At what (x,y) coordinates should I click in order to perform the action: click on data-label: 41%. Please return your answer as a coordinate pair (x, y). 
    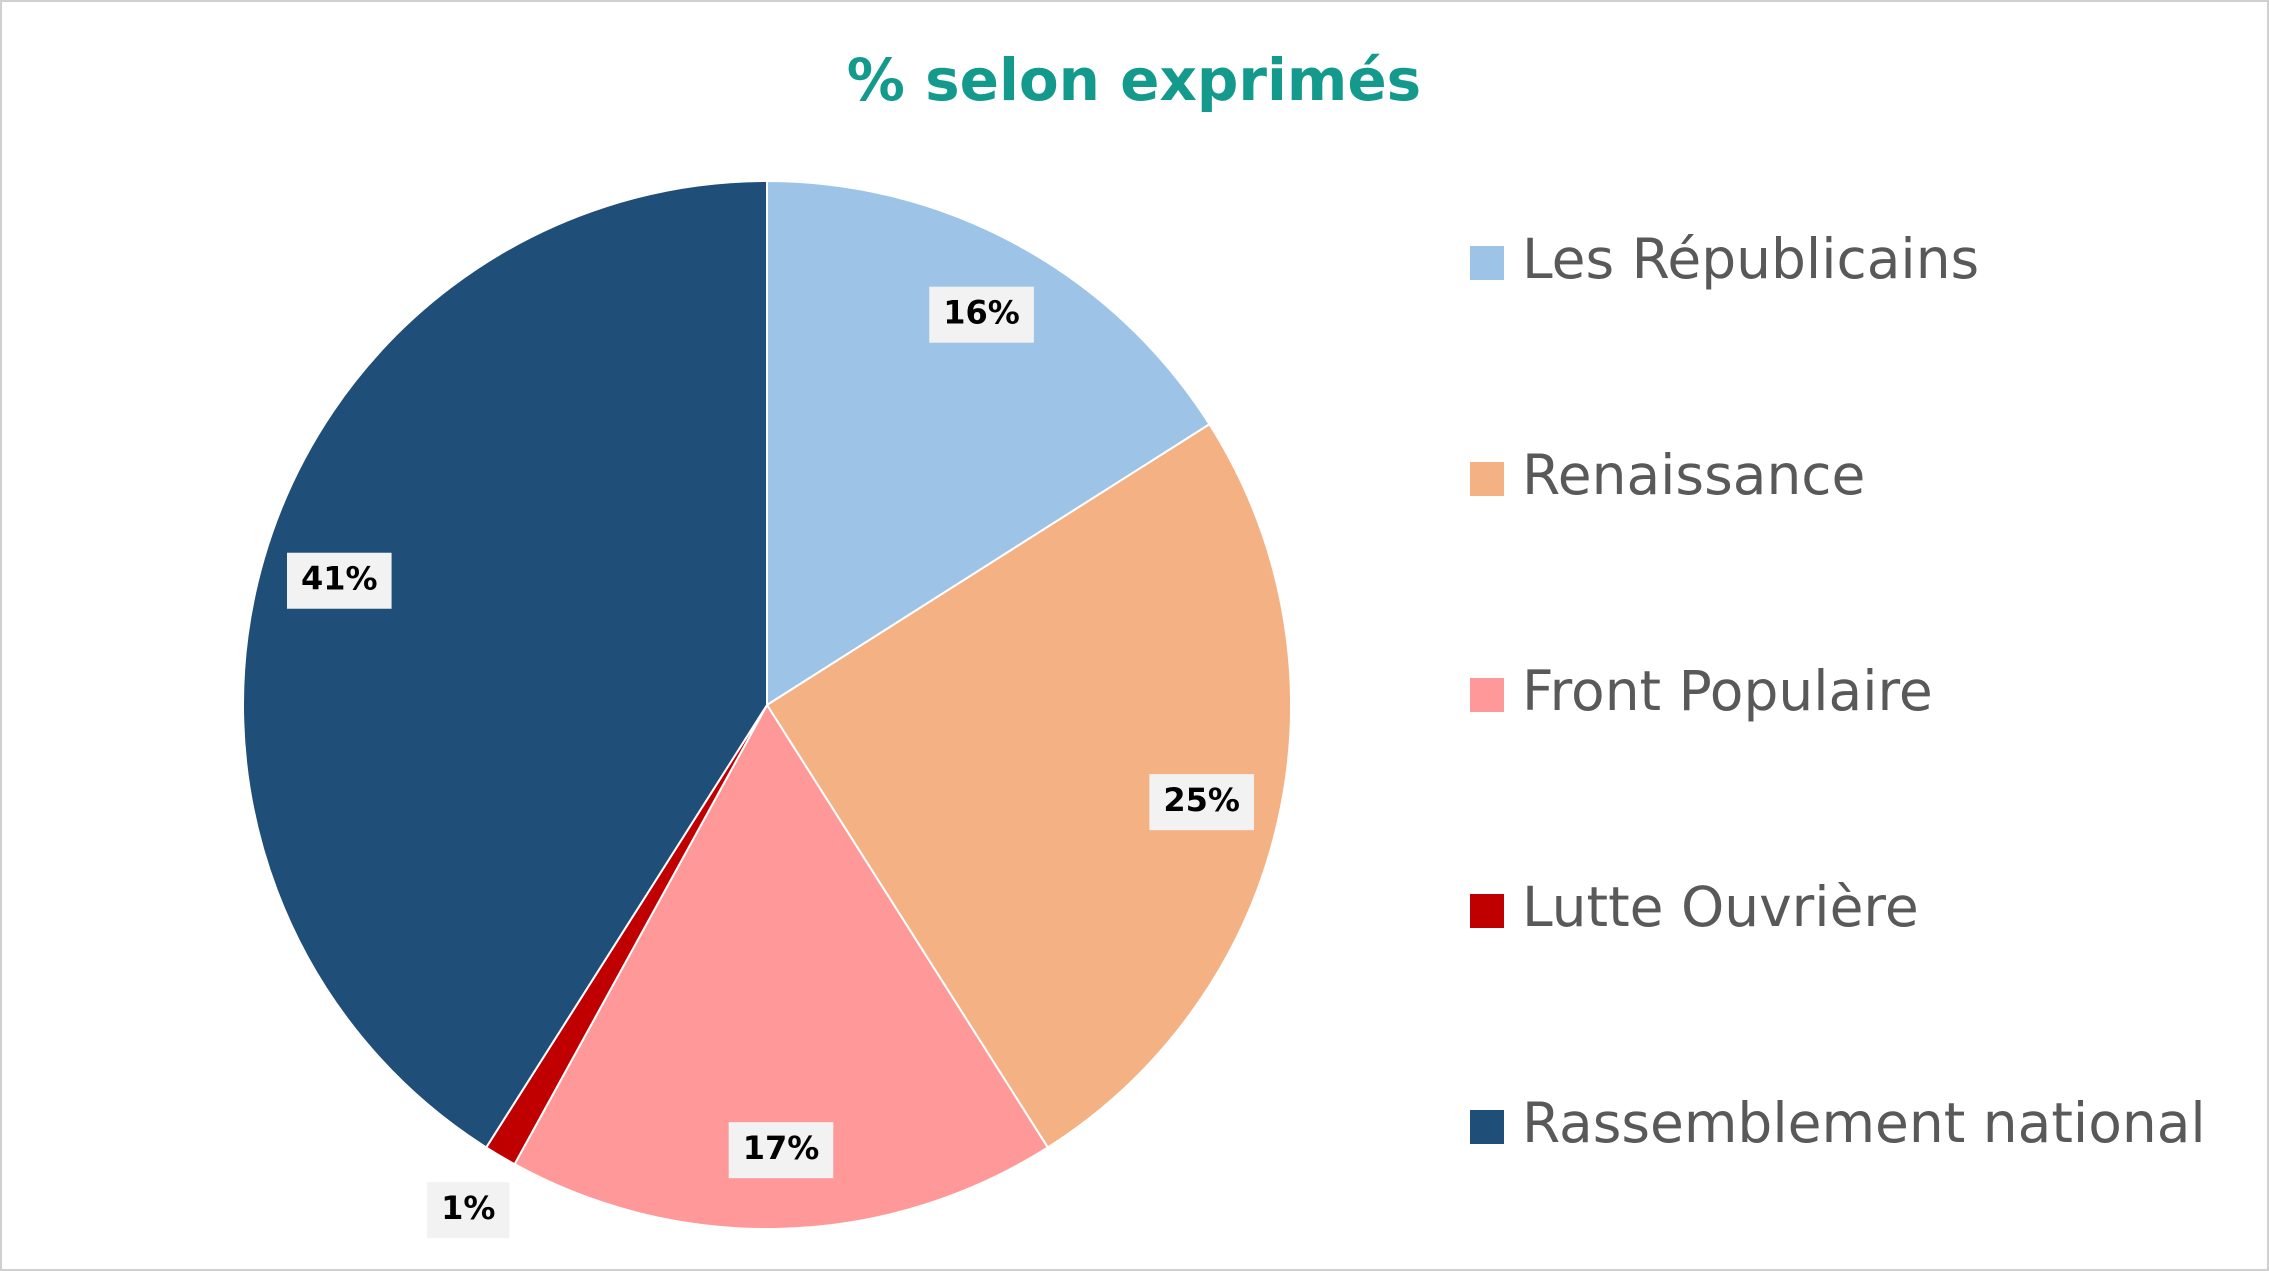
    Looking at the image, I should click on (339, 579).